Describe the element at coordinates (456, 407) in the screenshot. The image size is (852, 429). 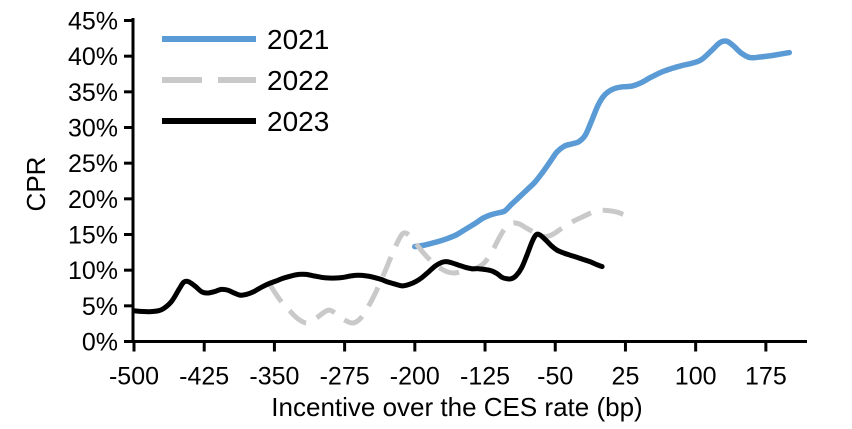
I see `x-axis-title: Incentive over the CES rate (bp)` at that location.